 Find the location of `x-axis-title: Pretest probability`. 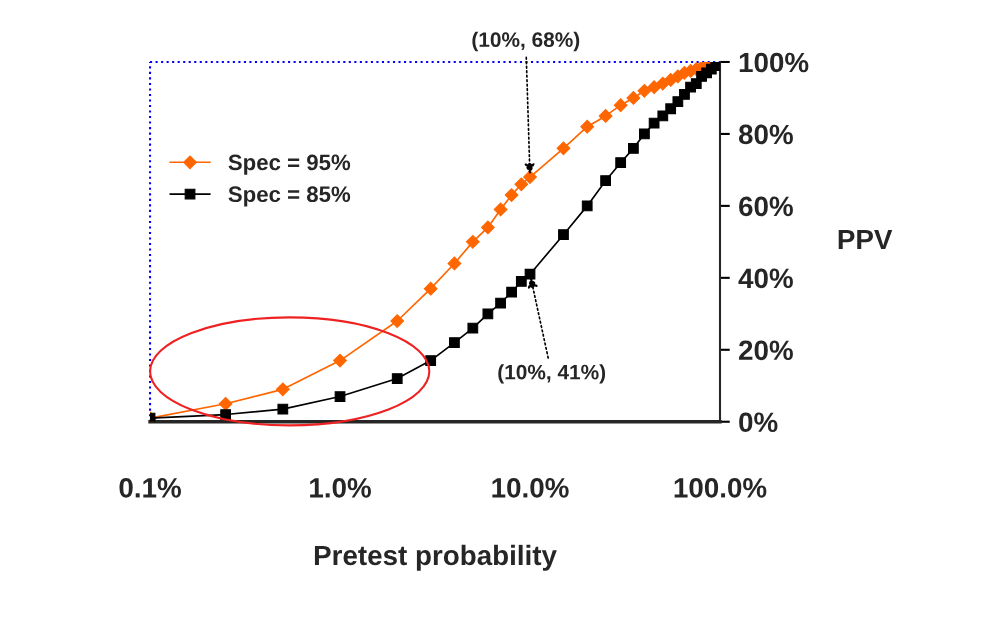

x-axis-title: Pretest probability is located at coordinates (435, 557).